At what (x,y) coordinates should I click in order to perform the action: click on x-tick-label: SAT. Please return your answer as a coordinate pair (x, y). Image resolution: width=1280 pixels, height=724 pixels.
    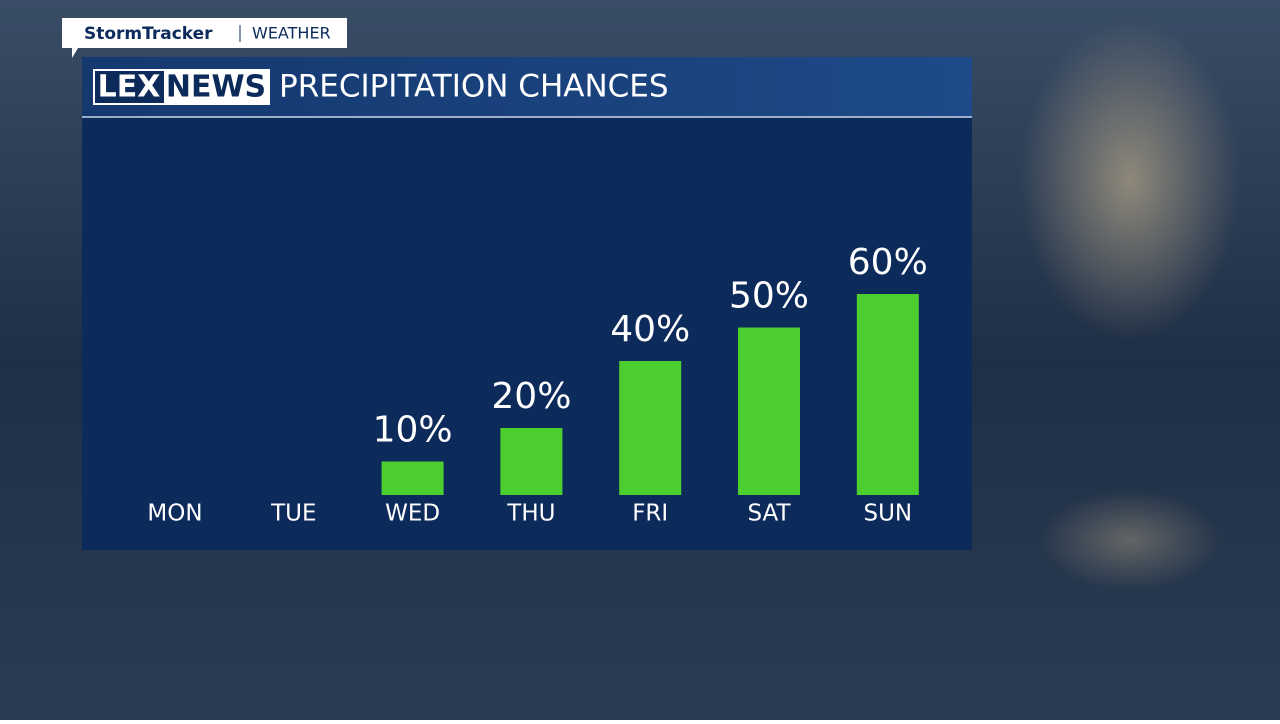
    Looking at the image, I should click on (769, 514).